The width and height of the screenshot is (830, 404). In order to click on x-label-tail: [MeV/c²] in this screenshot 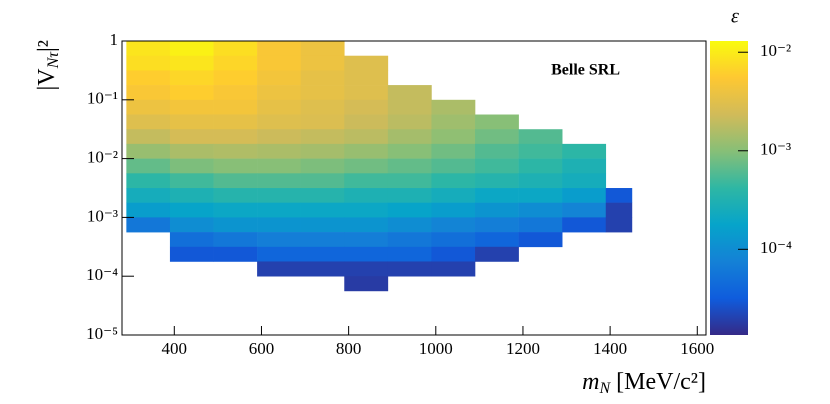, I will do `click(658, 382)`.